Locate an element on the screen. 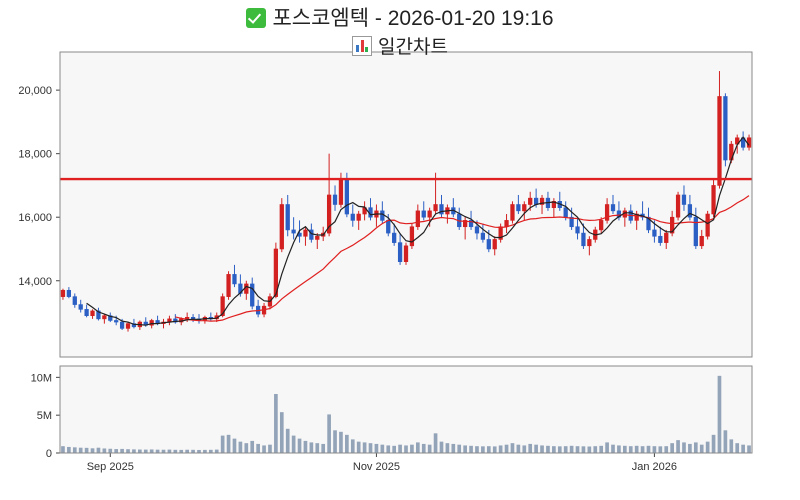 The width and height of the screenshot is (800, 500). page-title: 포스코엠텍 - 2026-01-20 19:16 is located at coordinates (400, 18).